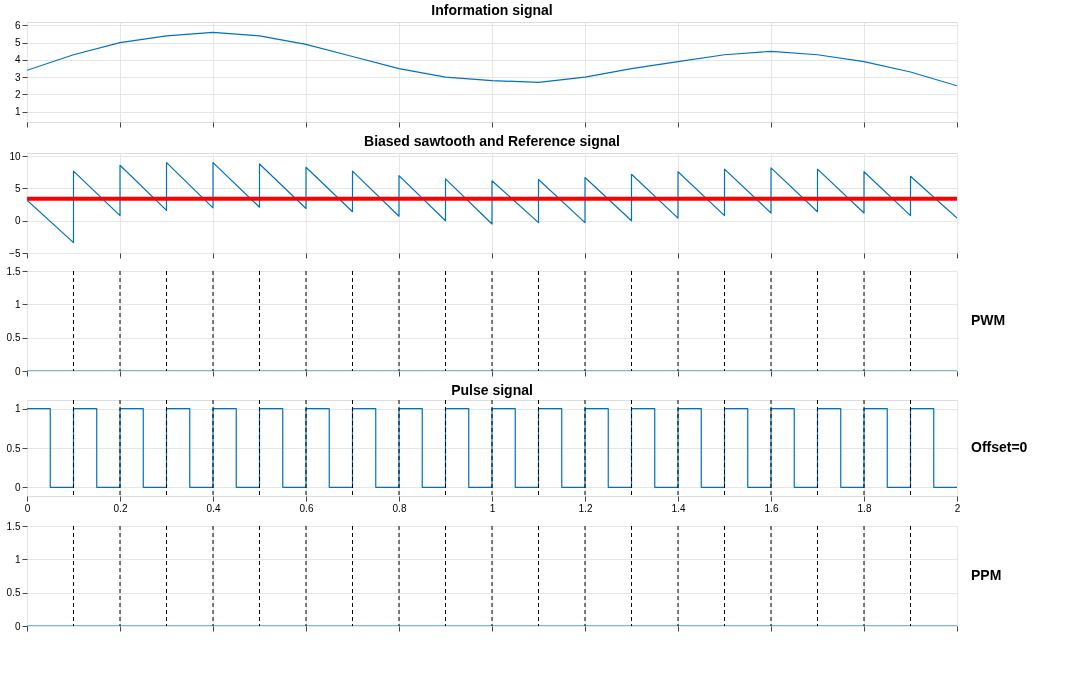 The height and width of the screenshot is (676, 1076). I want to click on y-tick-label: 2, so click(17, 94).